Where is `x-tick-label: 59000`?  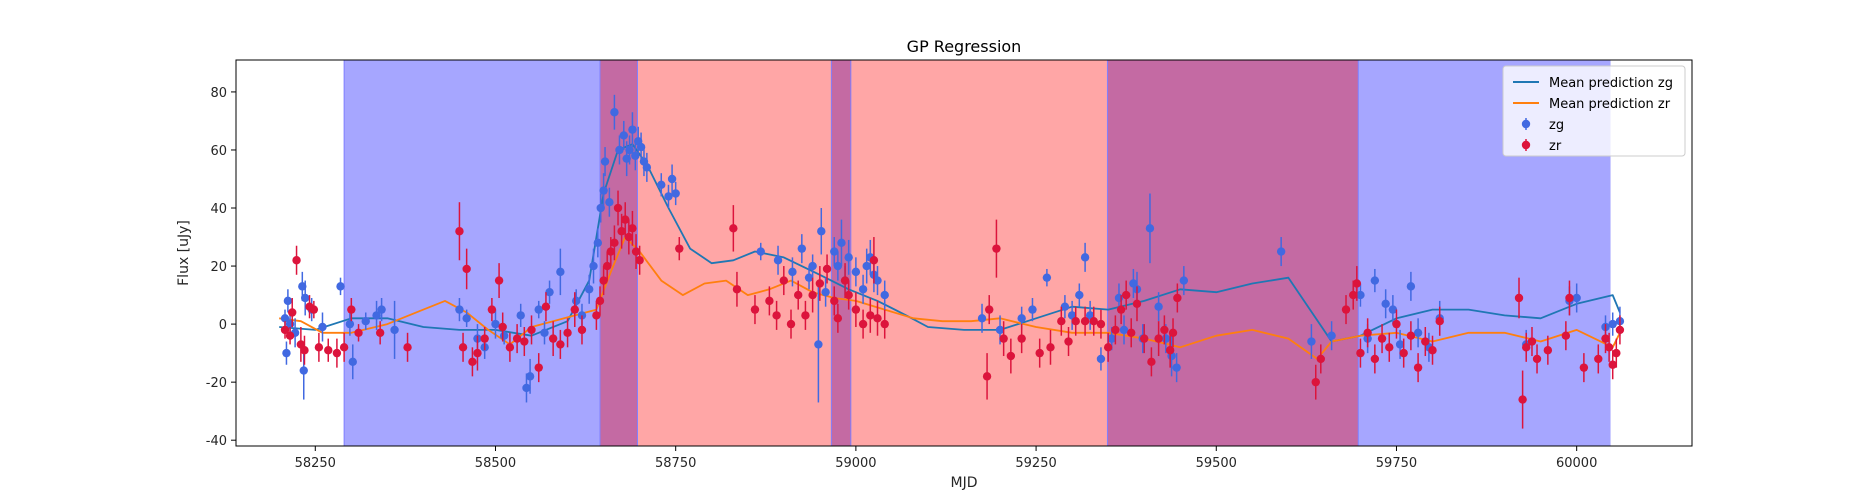 x-tick-label: 59000 is located at coordinates (855, 463).